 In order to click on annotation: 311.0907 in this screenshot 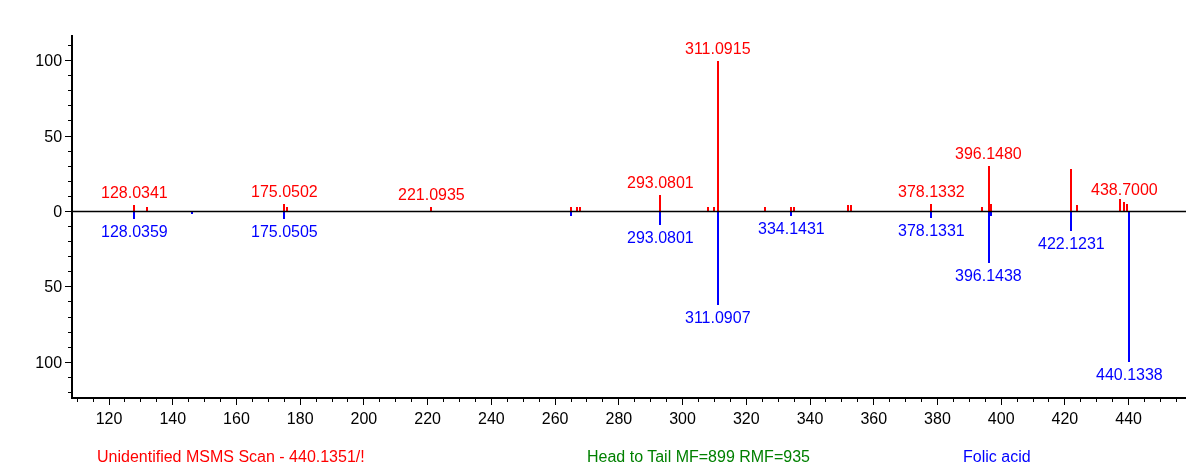, I will do `click(718, 317)`.